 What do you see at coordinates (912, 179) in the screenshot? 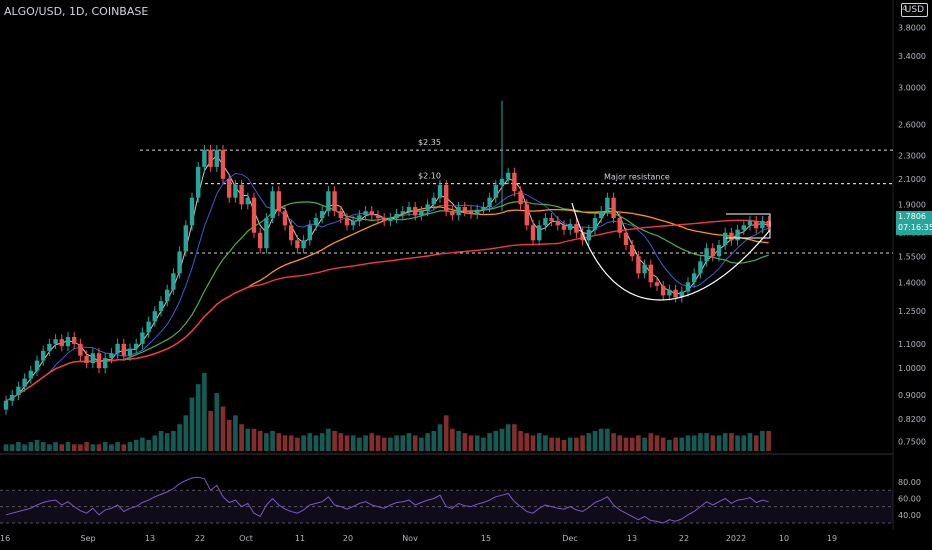
I see `y-tick-label: 2.1000` at bounding box center [912, 179].